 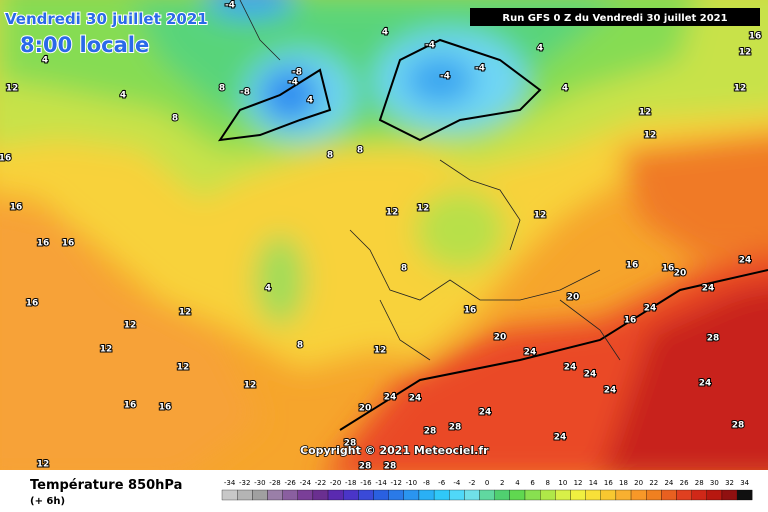 What do you see at coordinates (230, 483) in the screenshot?
I see `colorbar-tick-label: -34` at bounding box center [230, 483].